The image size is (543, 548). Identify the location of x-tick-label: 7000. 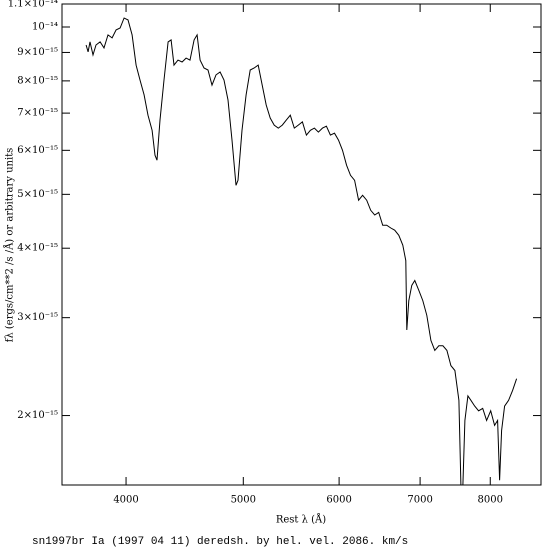
(419, 500).